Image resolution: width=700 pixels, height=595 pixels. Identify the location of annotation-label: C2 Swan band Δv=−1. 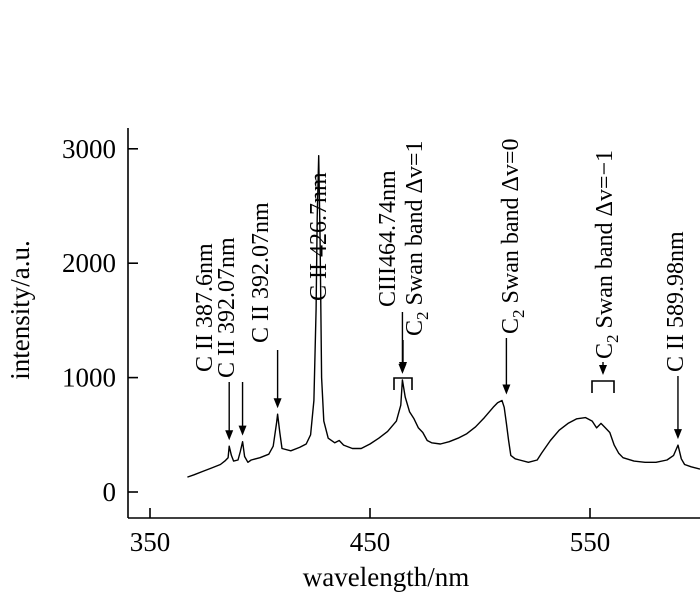
(607, 254).